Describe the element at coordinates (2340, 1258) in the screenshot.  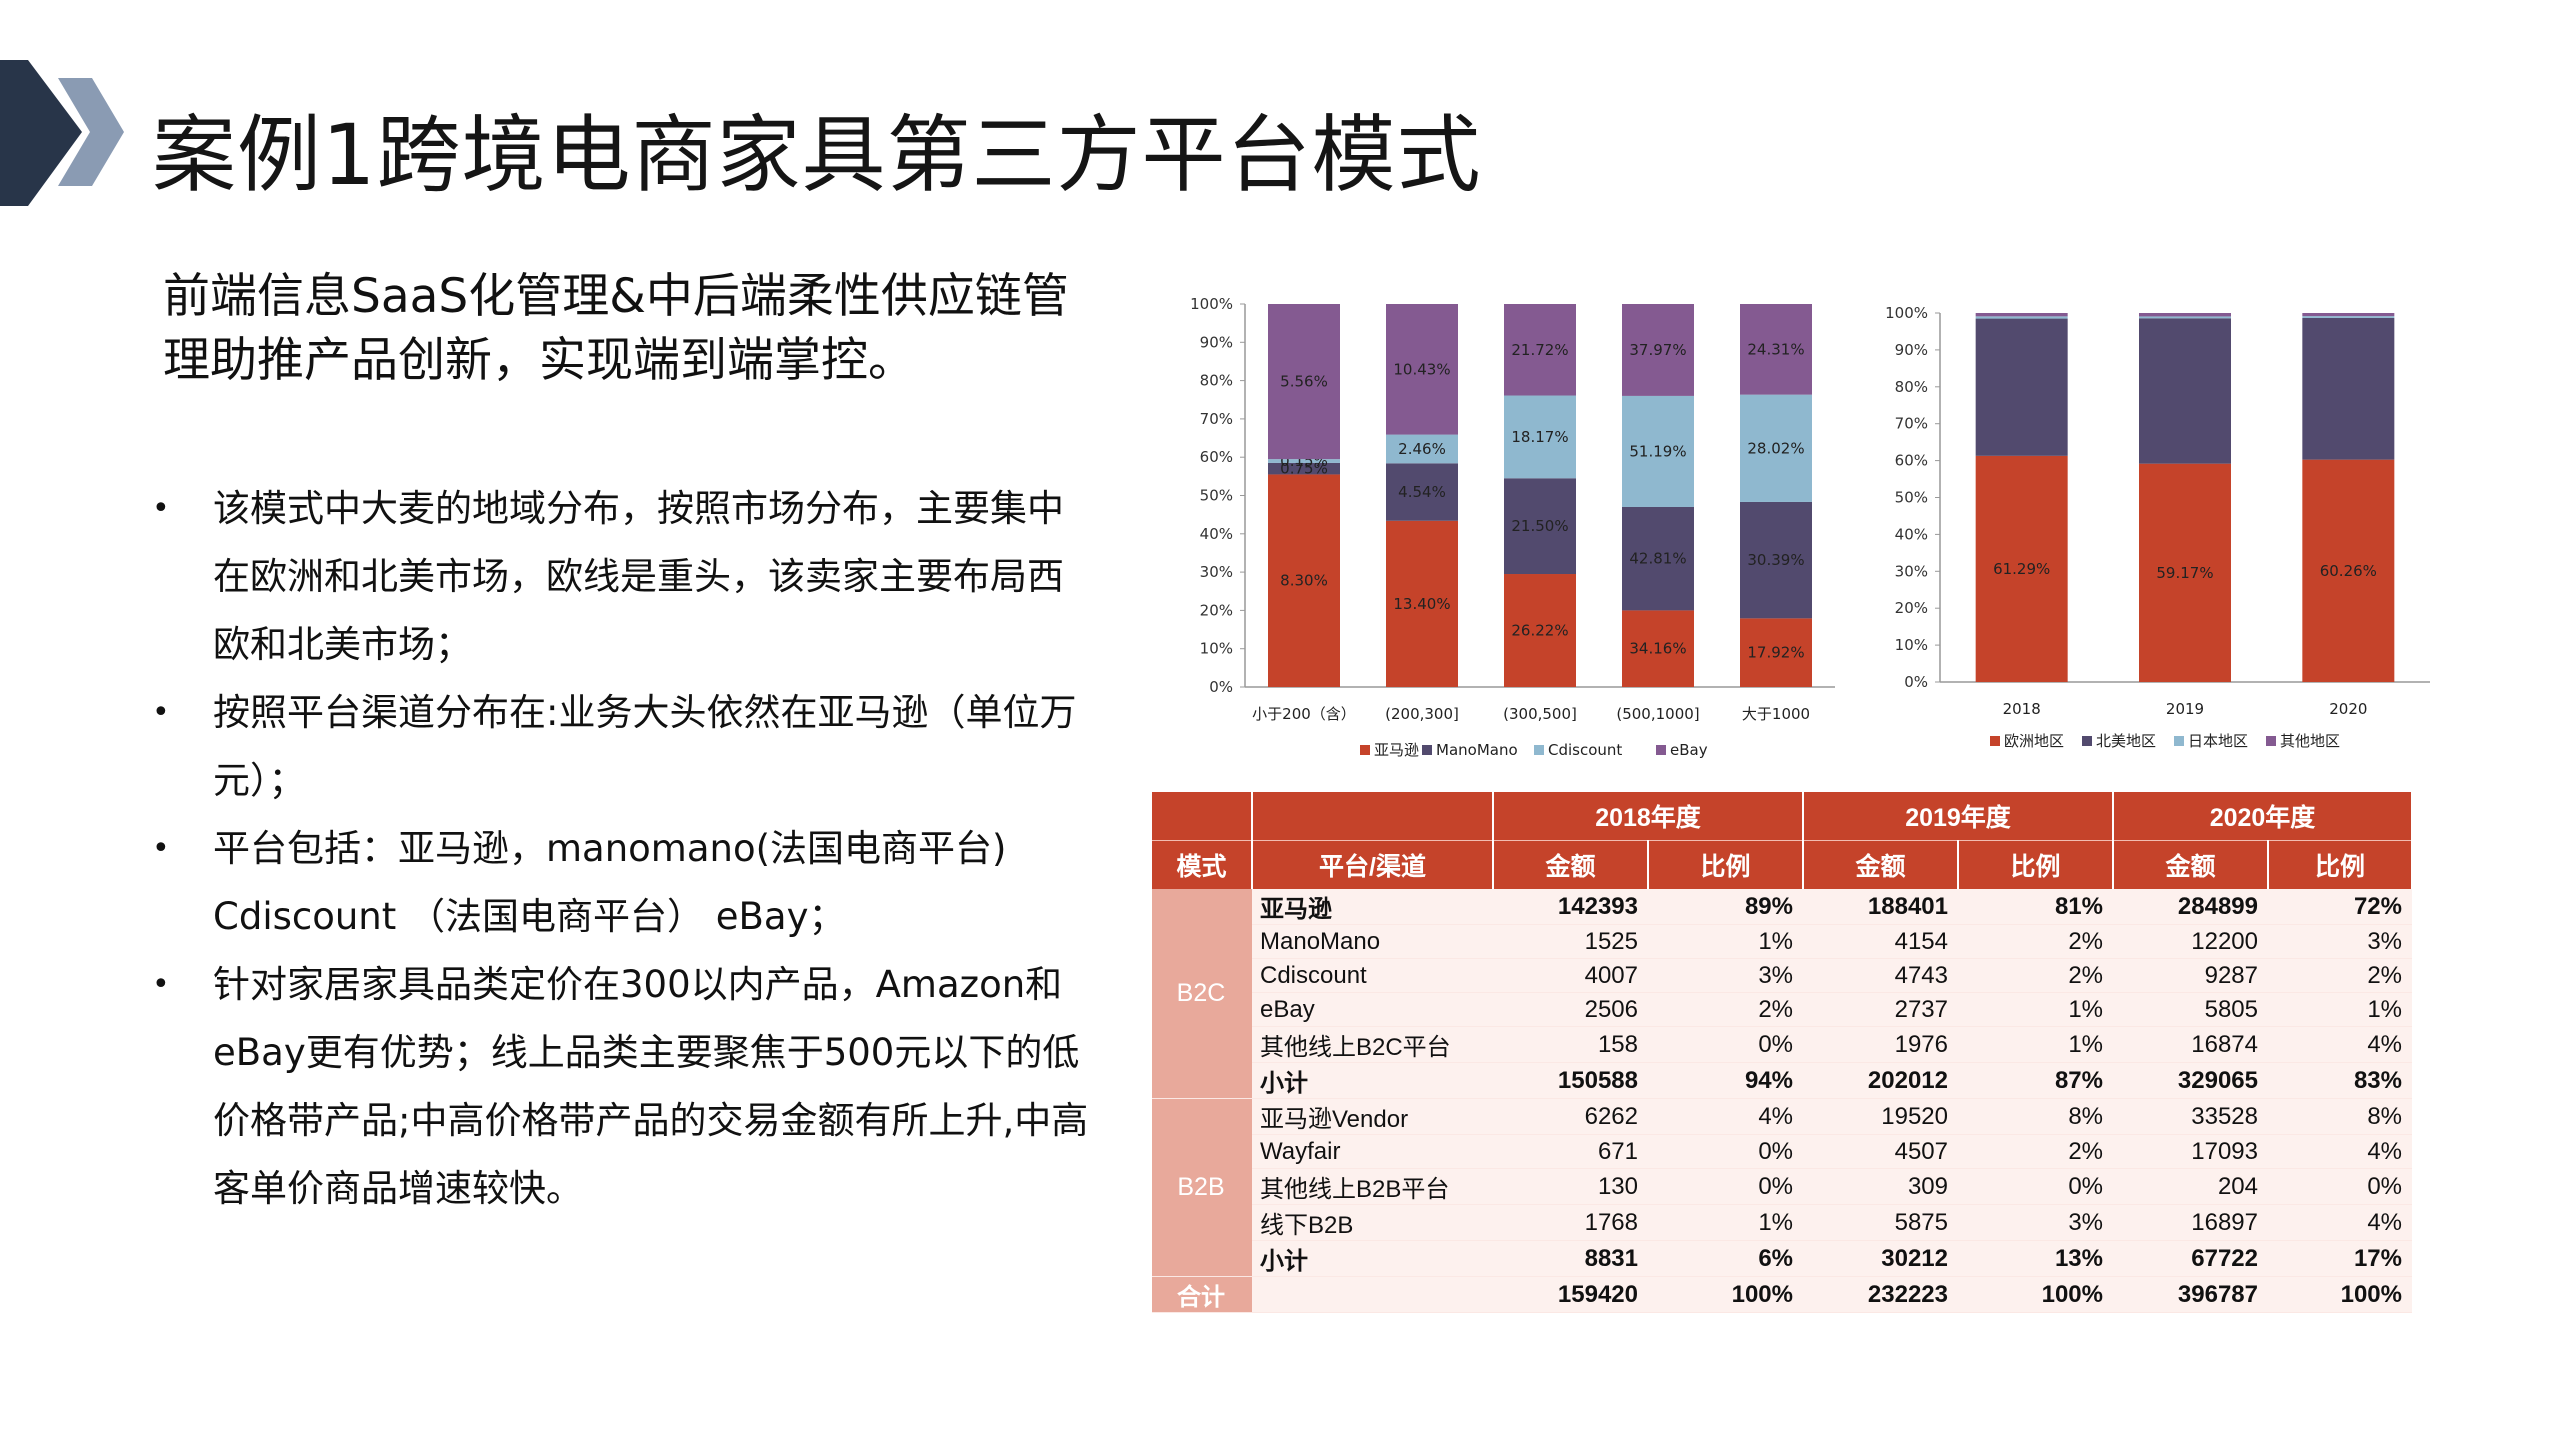
I see `value-cell: 17%` at that location.